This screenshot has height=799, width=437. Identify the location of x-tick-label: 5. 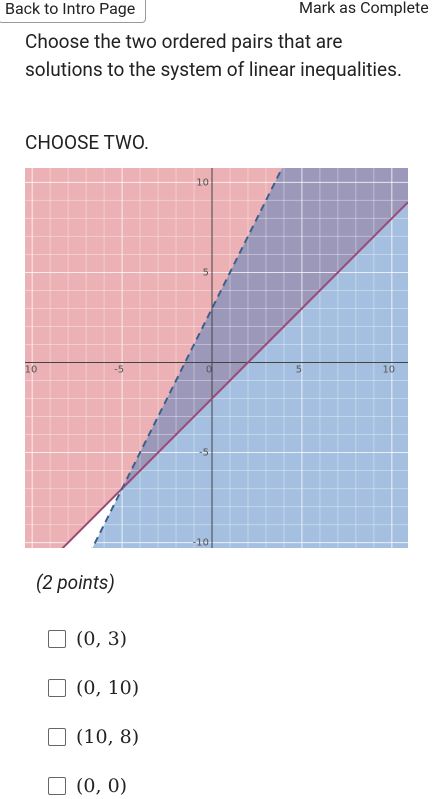
(299, 370).